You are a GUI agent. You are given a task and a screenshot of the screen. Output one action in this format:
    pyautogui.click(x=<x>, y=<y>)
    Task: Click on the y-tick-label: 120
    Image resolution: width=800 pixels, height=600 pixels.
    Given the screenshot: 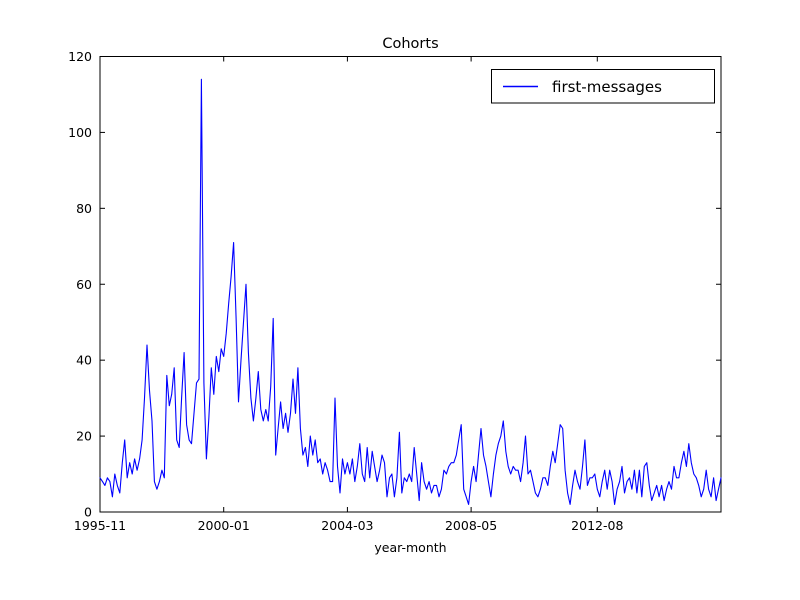 What is the action you would take?
    pyautogui.click(x=80, y=56)
    